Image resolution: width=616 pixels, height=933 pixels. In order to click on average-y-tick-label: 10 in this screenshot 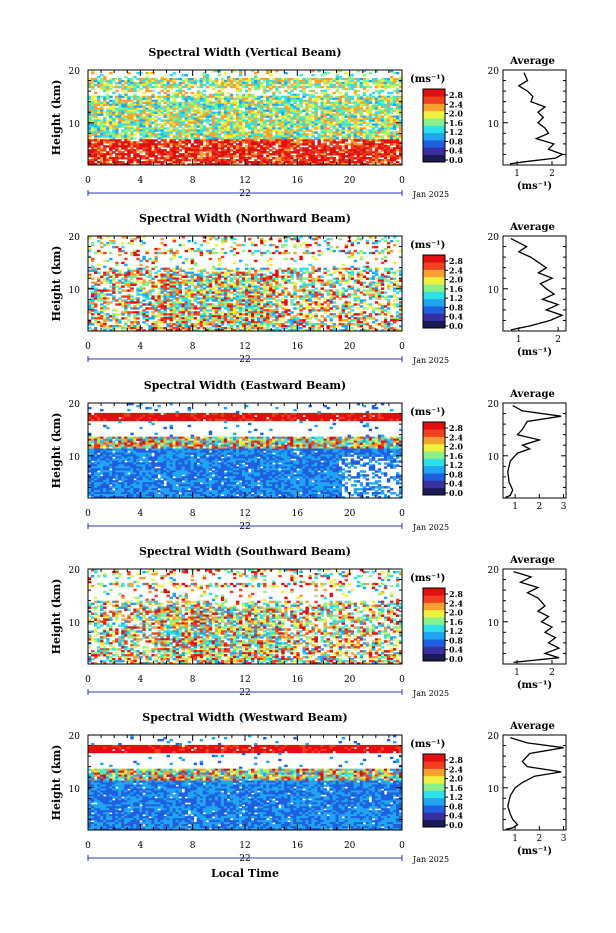, I will do `click(494, 125)`.